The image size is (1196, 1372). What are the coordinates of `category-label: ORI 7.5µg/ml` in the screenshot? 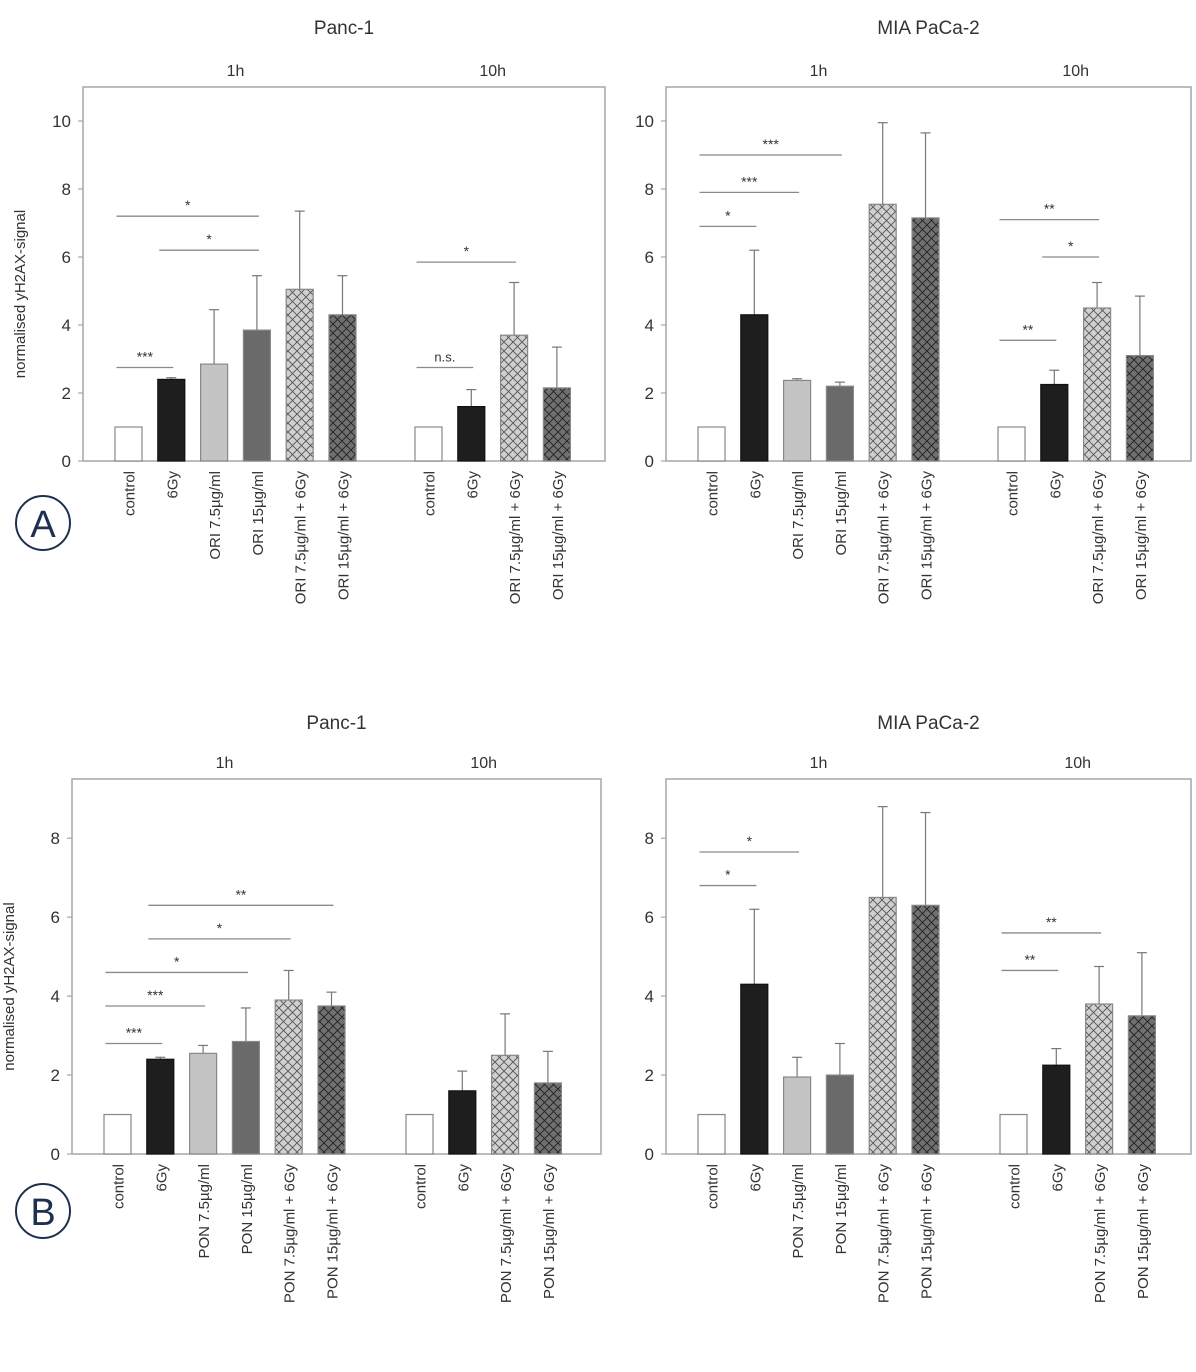 It's located at (798, 515).